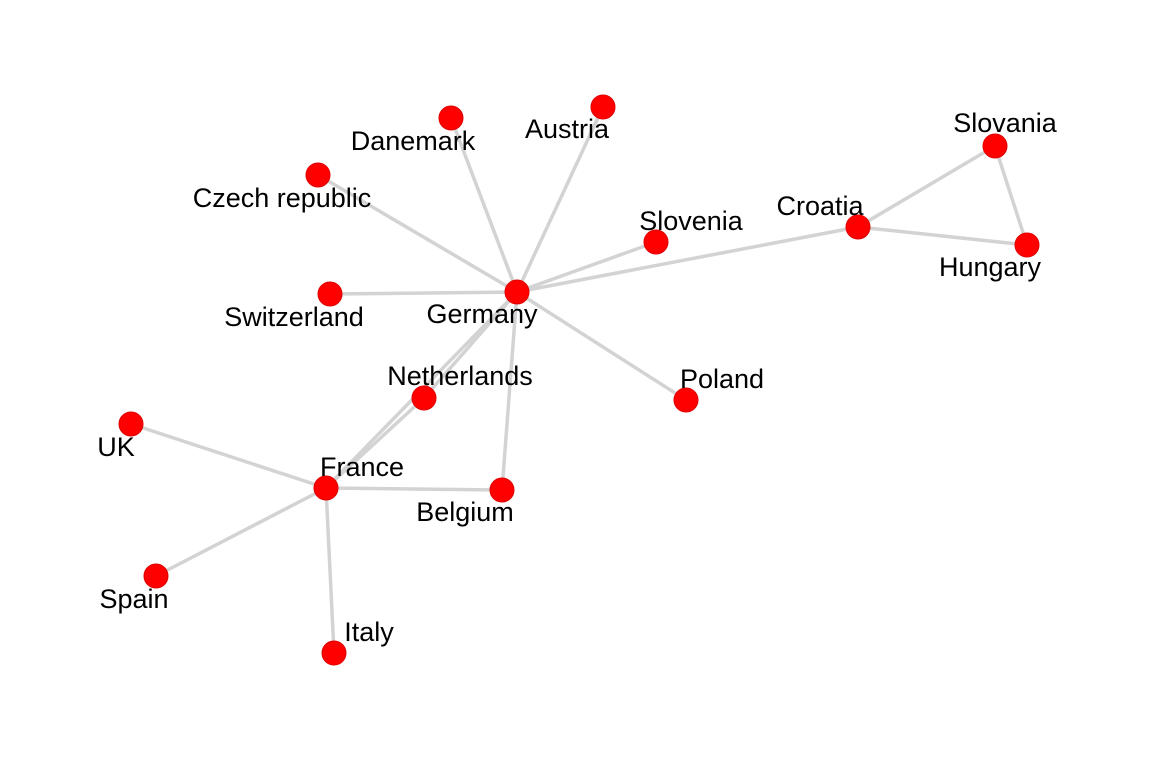 This screenshot has width=1152, height=768. What do you see at coordinates (131, 424) in the screenshot?
I see `node-uk` at bounding box center [131, 424].